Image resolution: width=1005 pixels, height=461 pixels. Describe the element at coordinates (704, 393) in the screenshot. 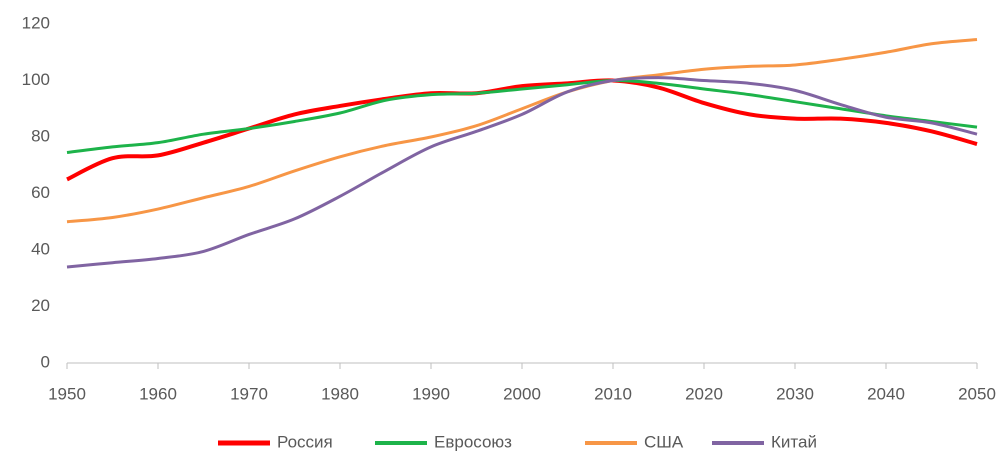

I see `x-tick-label: 2020` at that location.